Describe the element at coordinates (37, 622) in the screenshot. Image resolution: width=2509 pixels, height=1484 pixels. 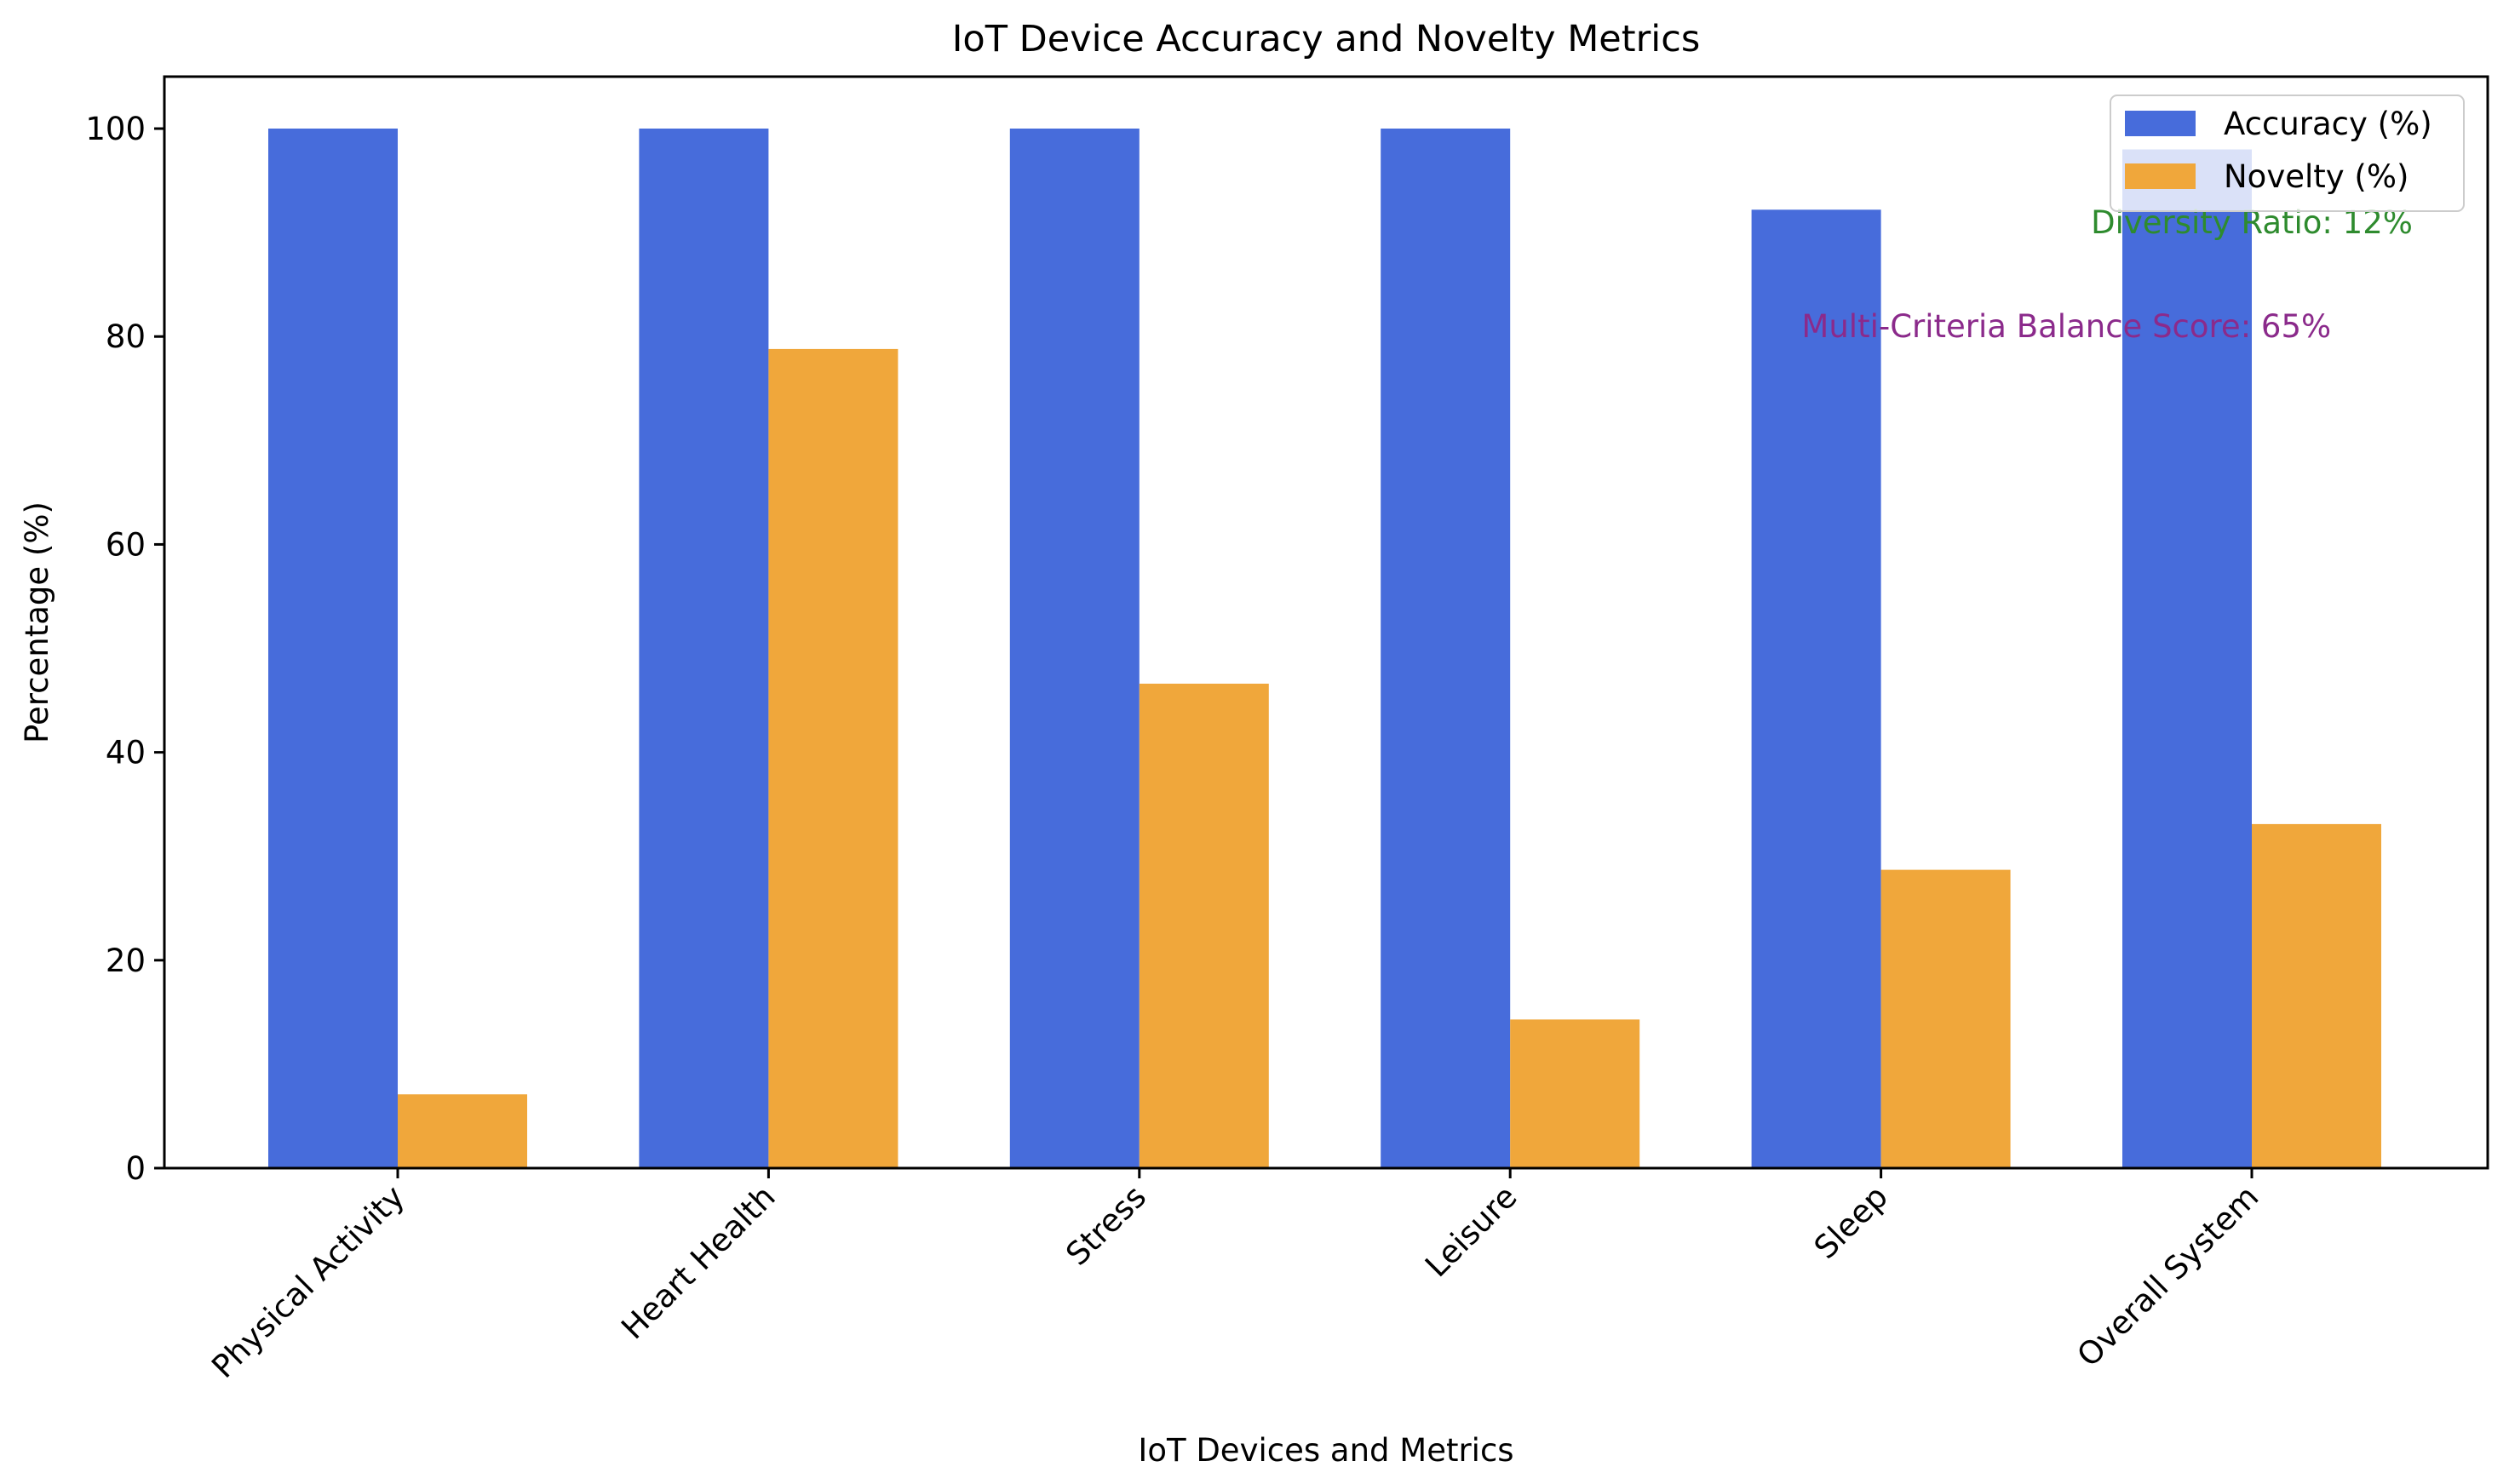
I see `y-axis-label: Percentage (%)` at that location.